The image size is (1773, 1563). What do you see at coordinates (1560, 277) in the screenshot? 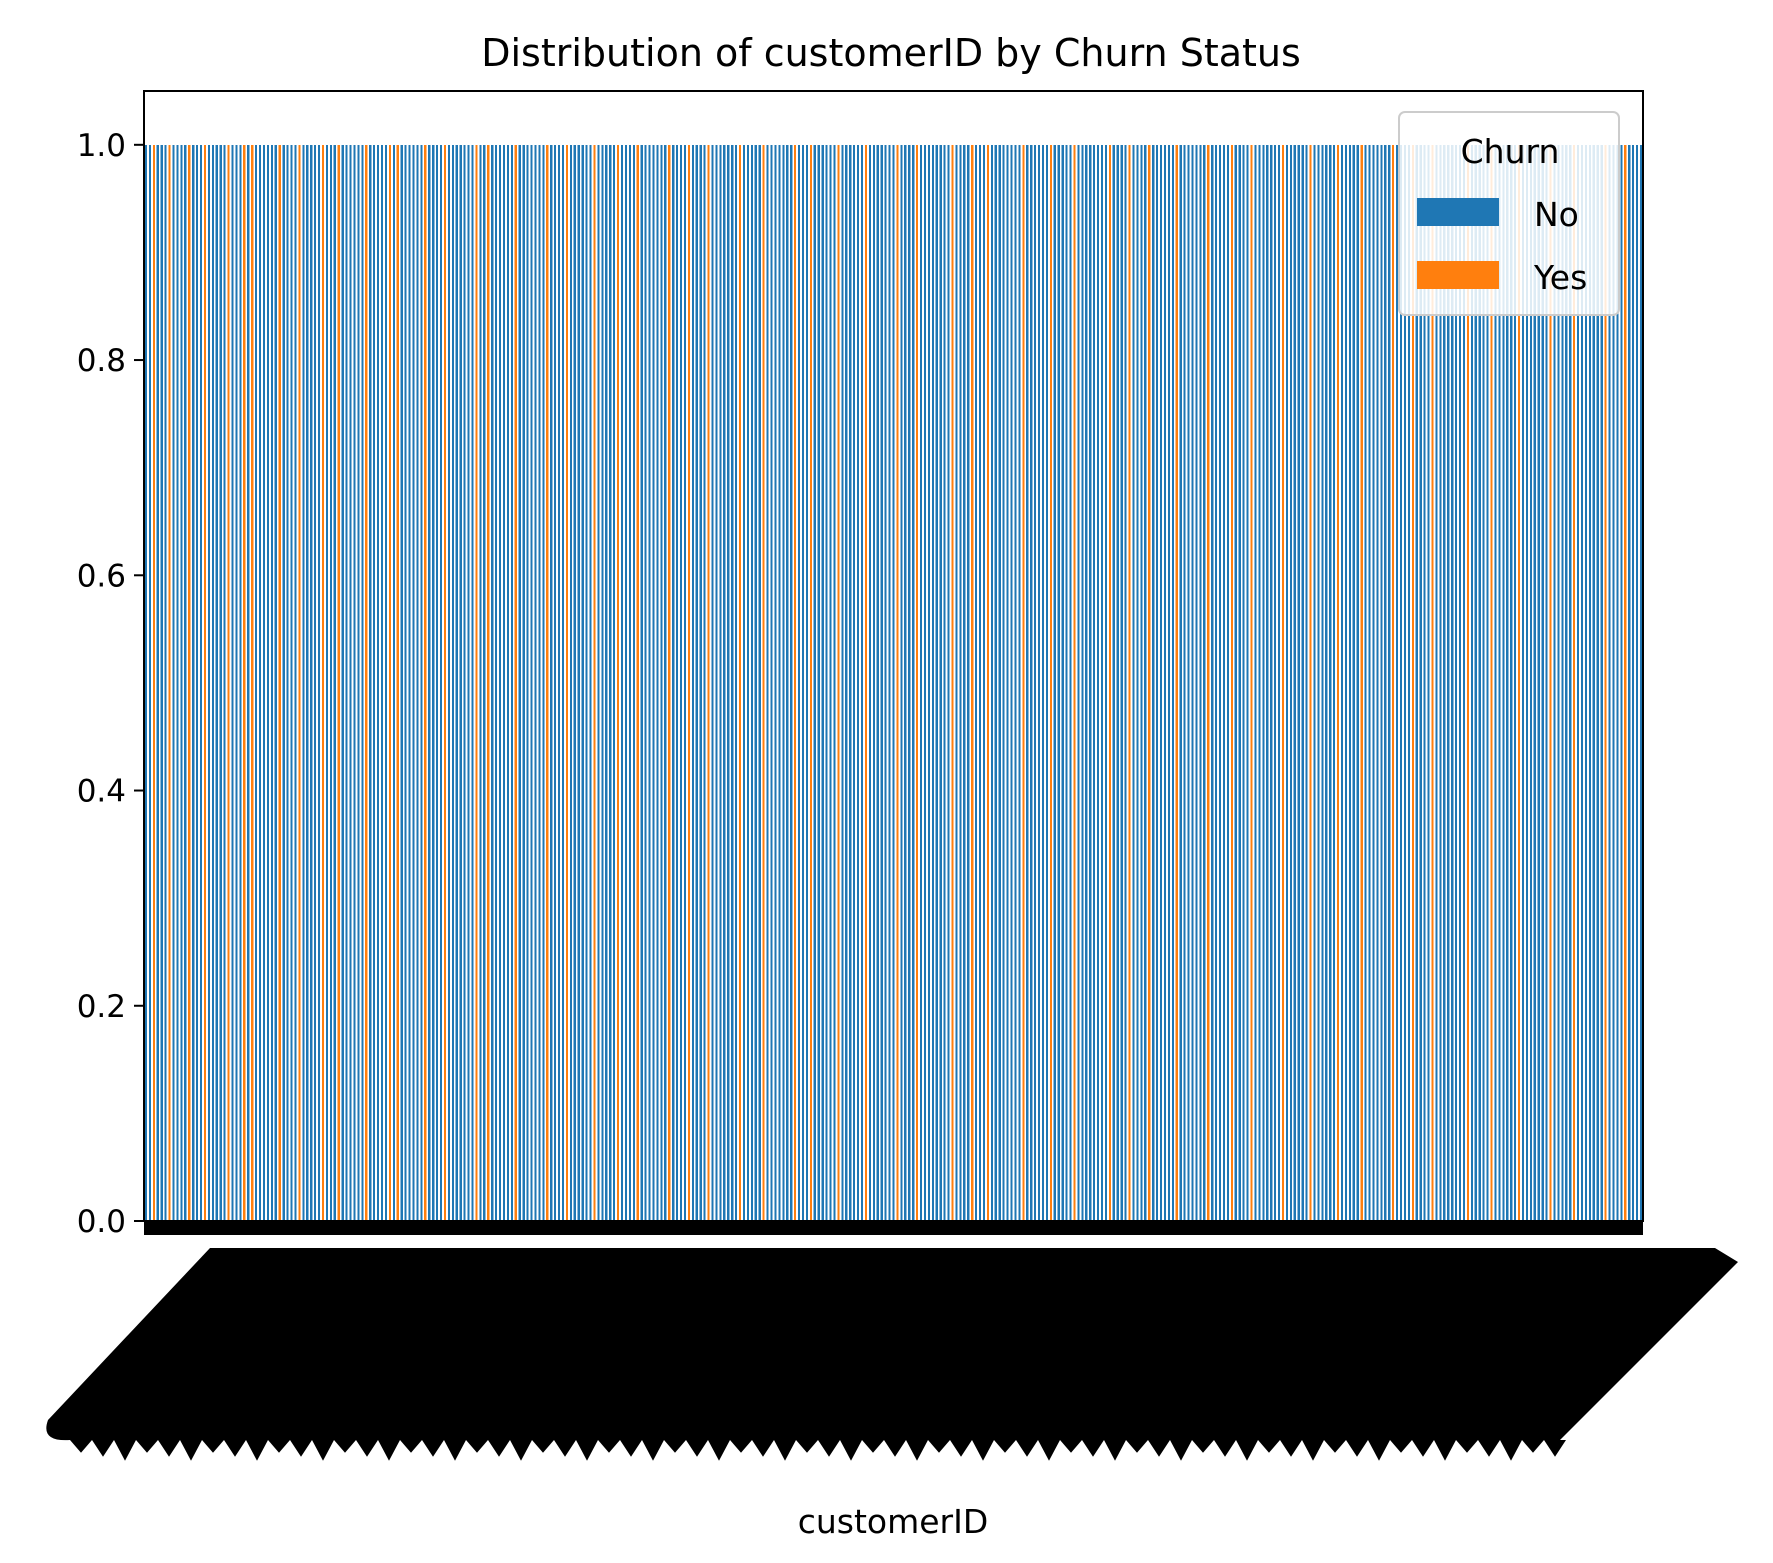
I see `legend-label-yes: Yes` at bounding box center [1560, 277].